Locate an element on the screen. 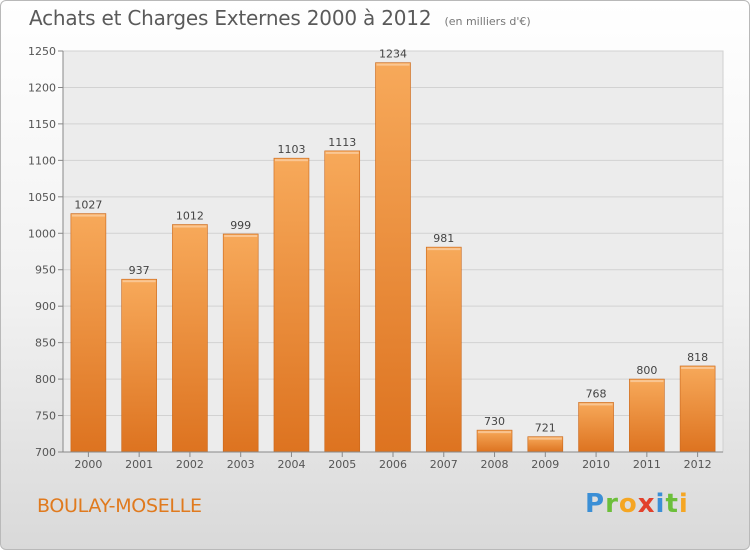  bar-value-label: 937 is located at coordinates (139, 270).